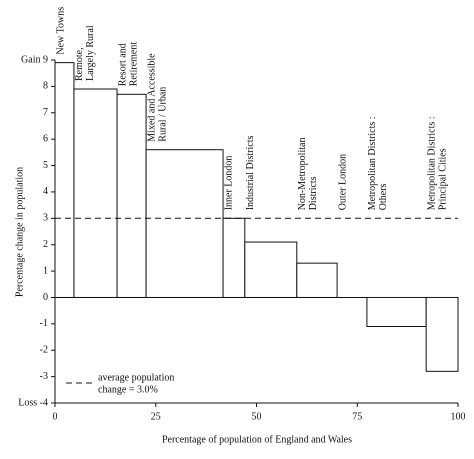 This screenshot has width=474, height=459. I want to click on category-label: Largely Rural, so click(90, 53).